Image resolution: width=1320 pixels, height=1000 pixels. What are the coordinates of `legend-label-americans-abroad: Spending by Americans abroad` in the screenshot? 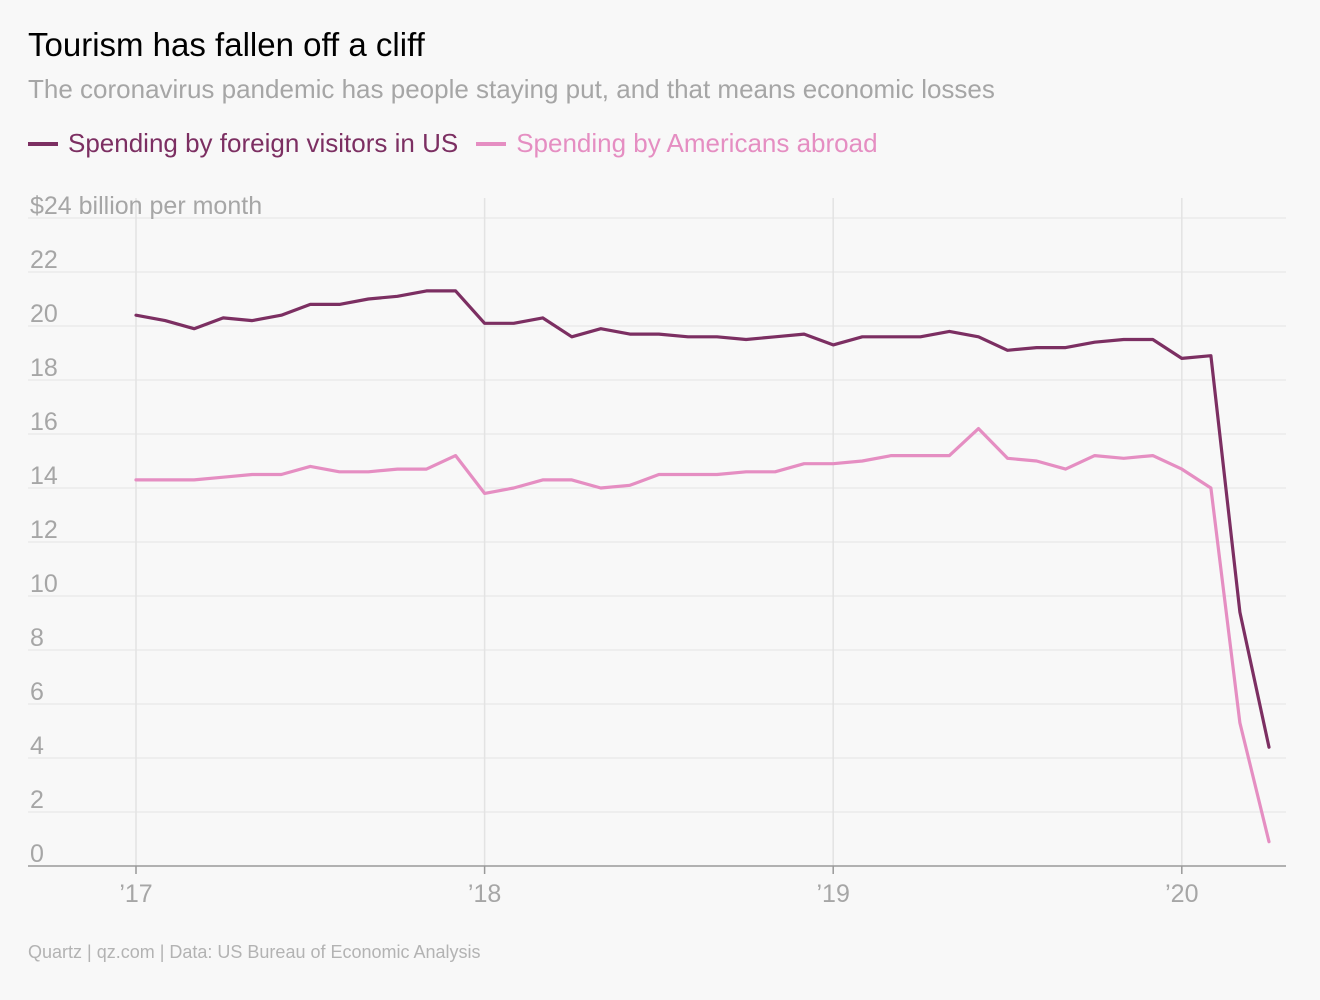 It's located at (697, 143).